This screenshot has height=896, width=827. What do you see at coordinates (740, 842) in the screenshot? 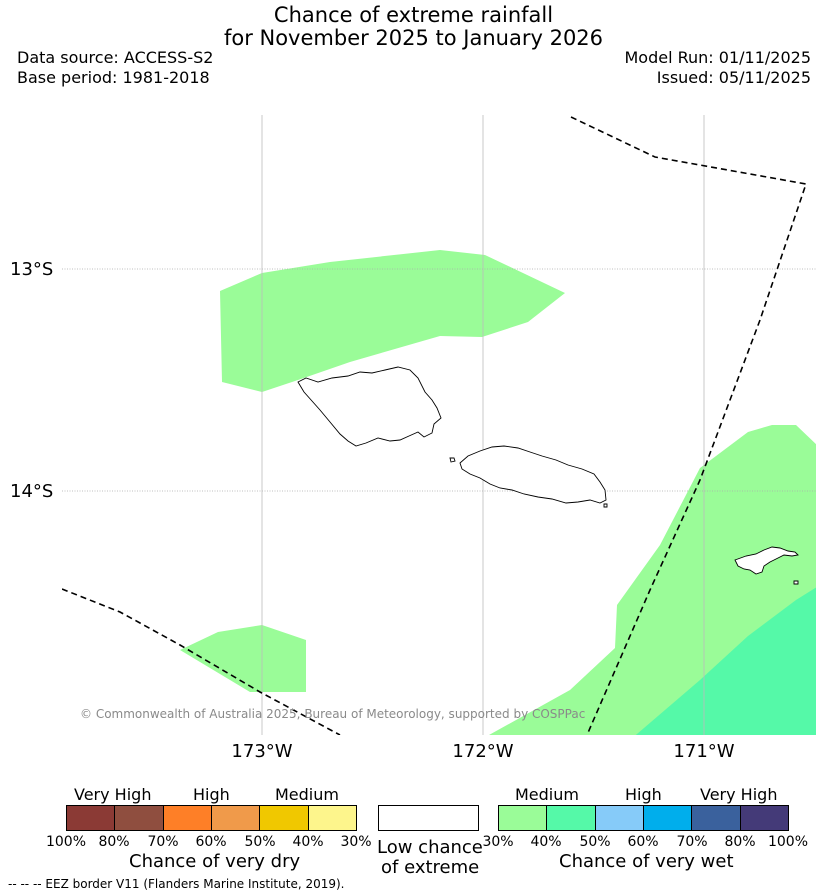
I see `wet-tick-80: 80%` at bounding box center [740, 842].